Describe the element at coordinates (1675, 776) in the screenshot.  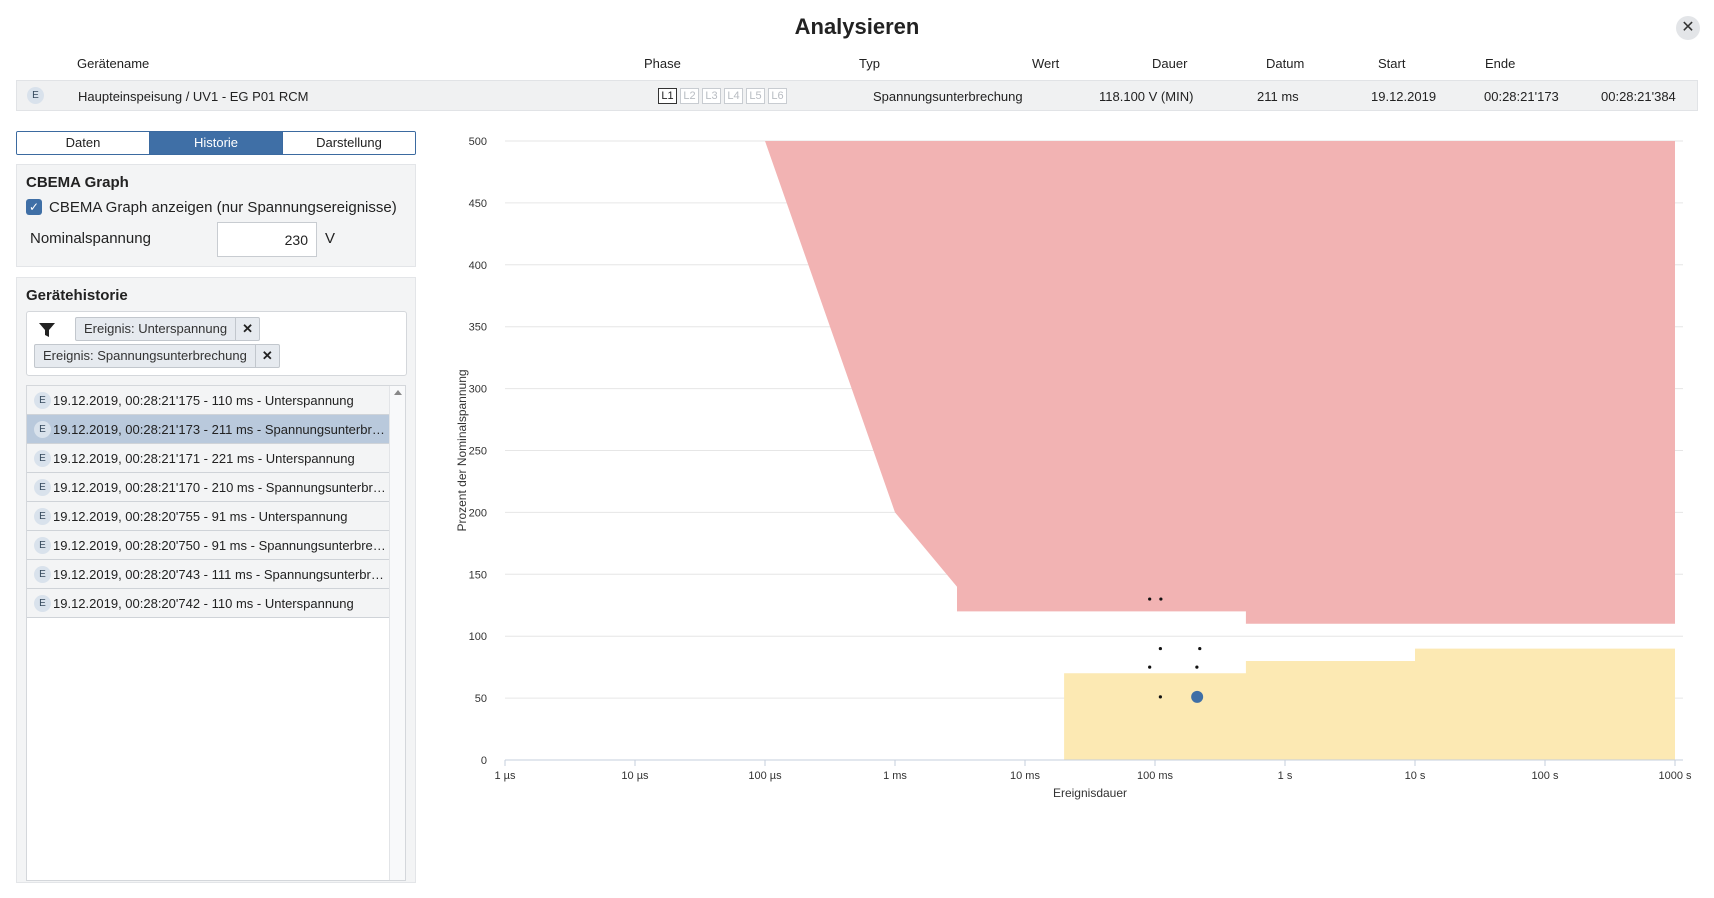
I see `x-tick-label: 1000 s` at that location.